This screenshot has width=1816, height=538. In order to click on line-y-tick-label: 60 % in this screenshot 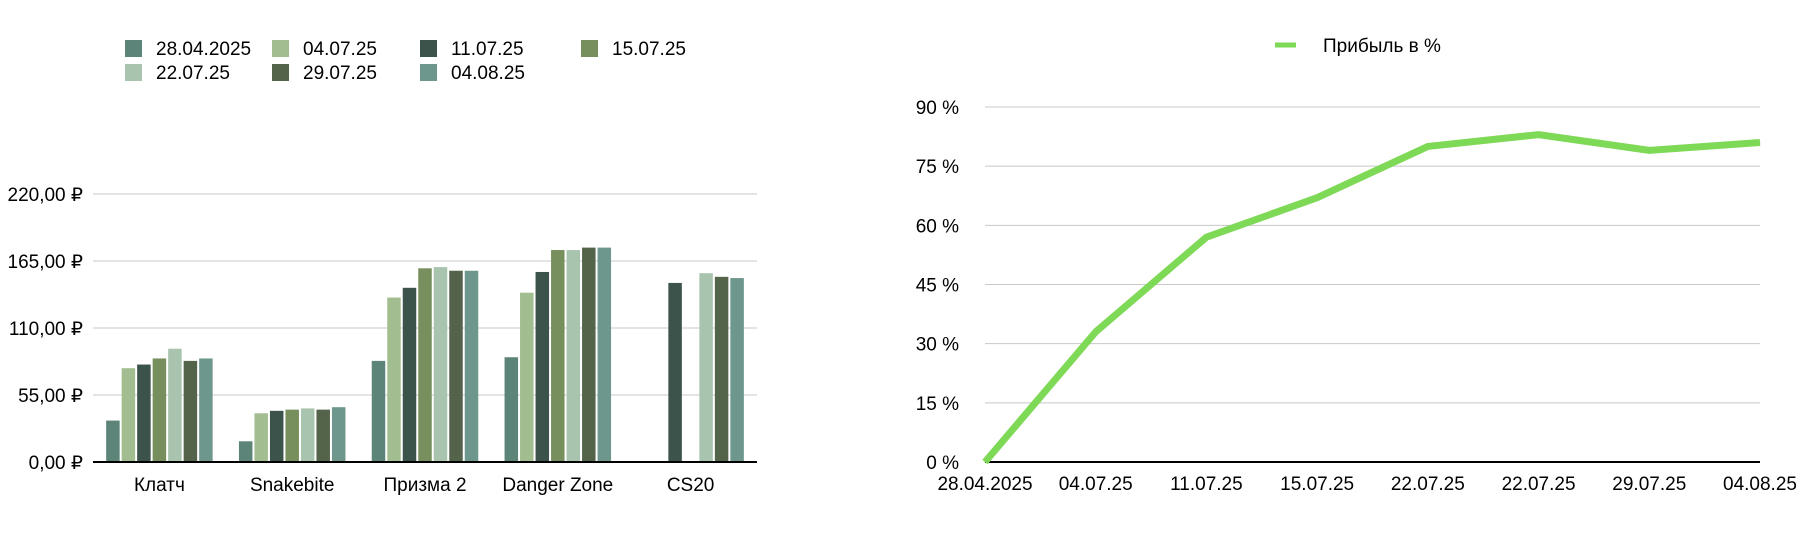, I will do `click(937, 226)`.